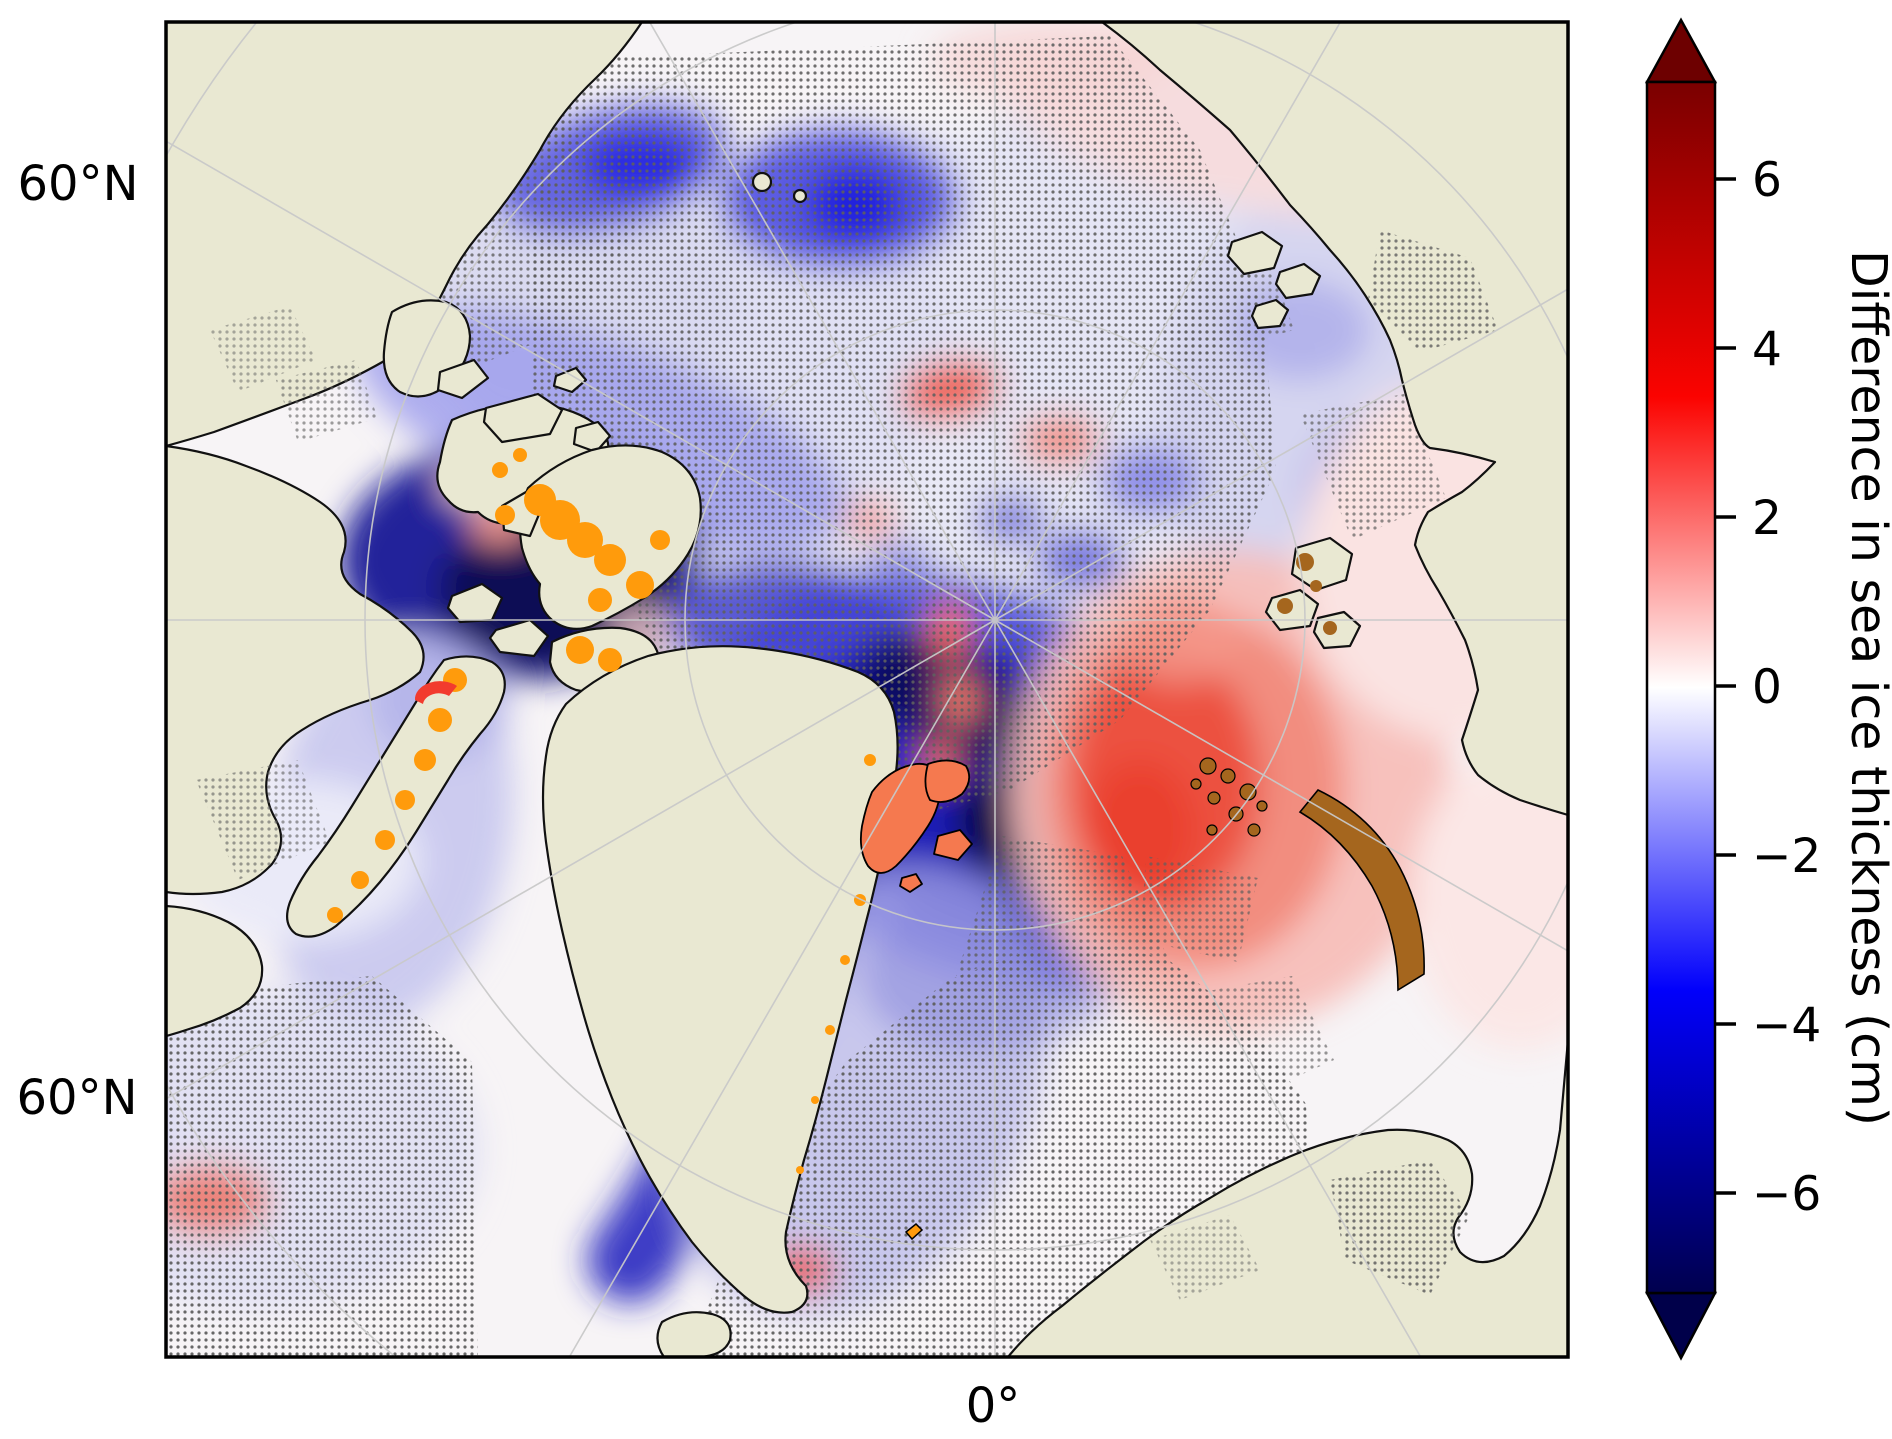 The image size is (1892, 1439). What do you see at coordinates (1681, 50) in the screenshot?
I see `colorbar-extend-max-arrow` at bounding box center [1681, 50].